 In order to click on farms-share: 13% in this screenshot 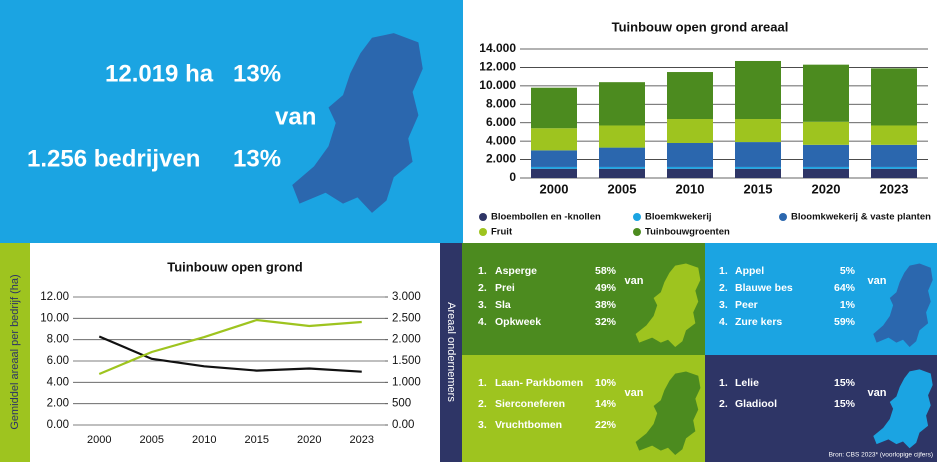, I will do `click(257, 158)`.